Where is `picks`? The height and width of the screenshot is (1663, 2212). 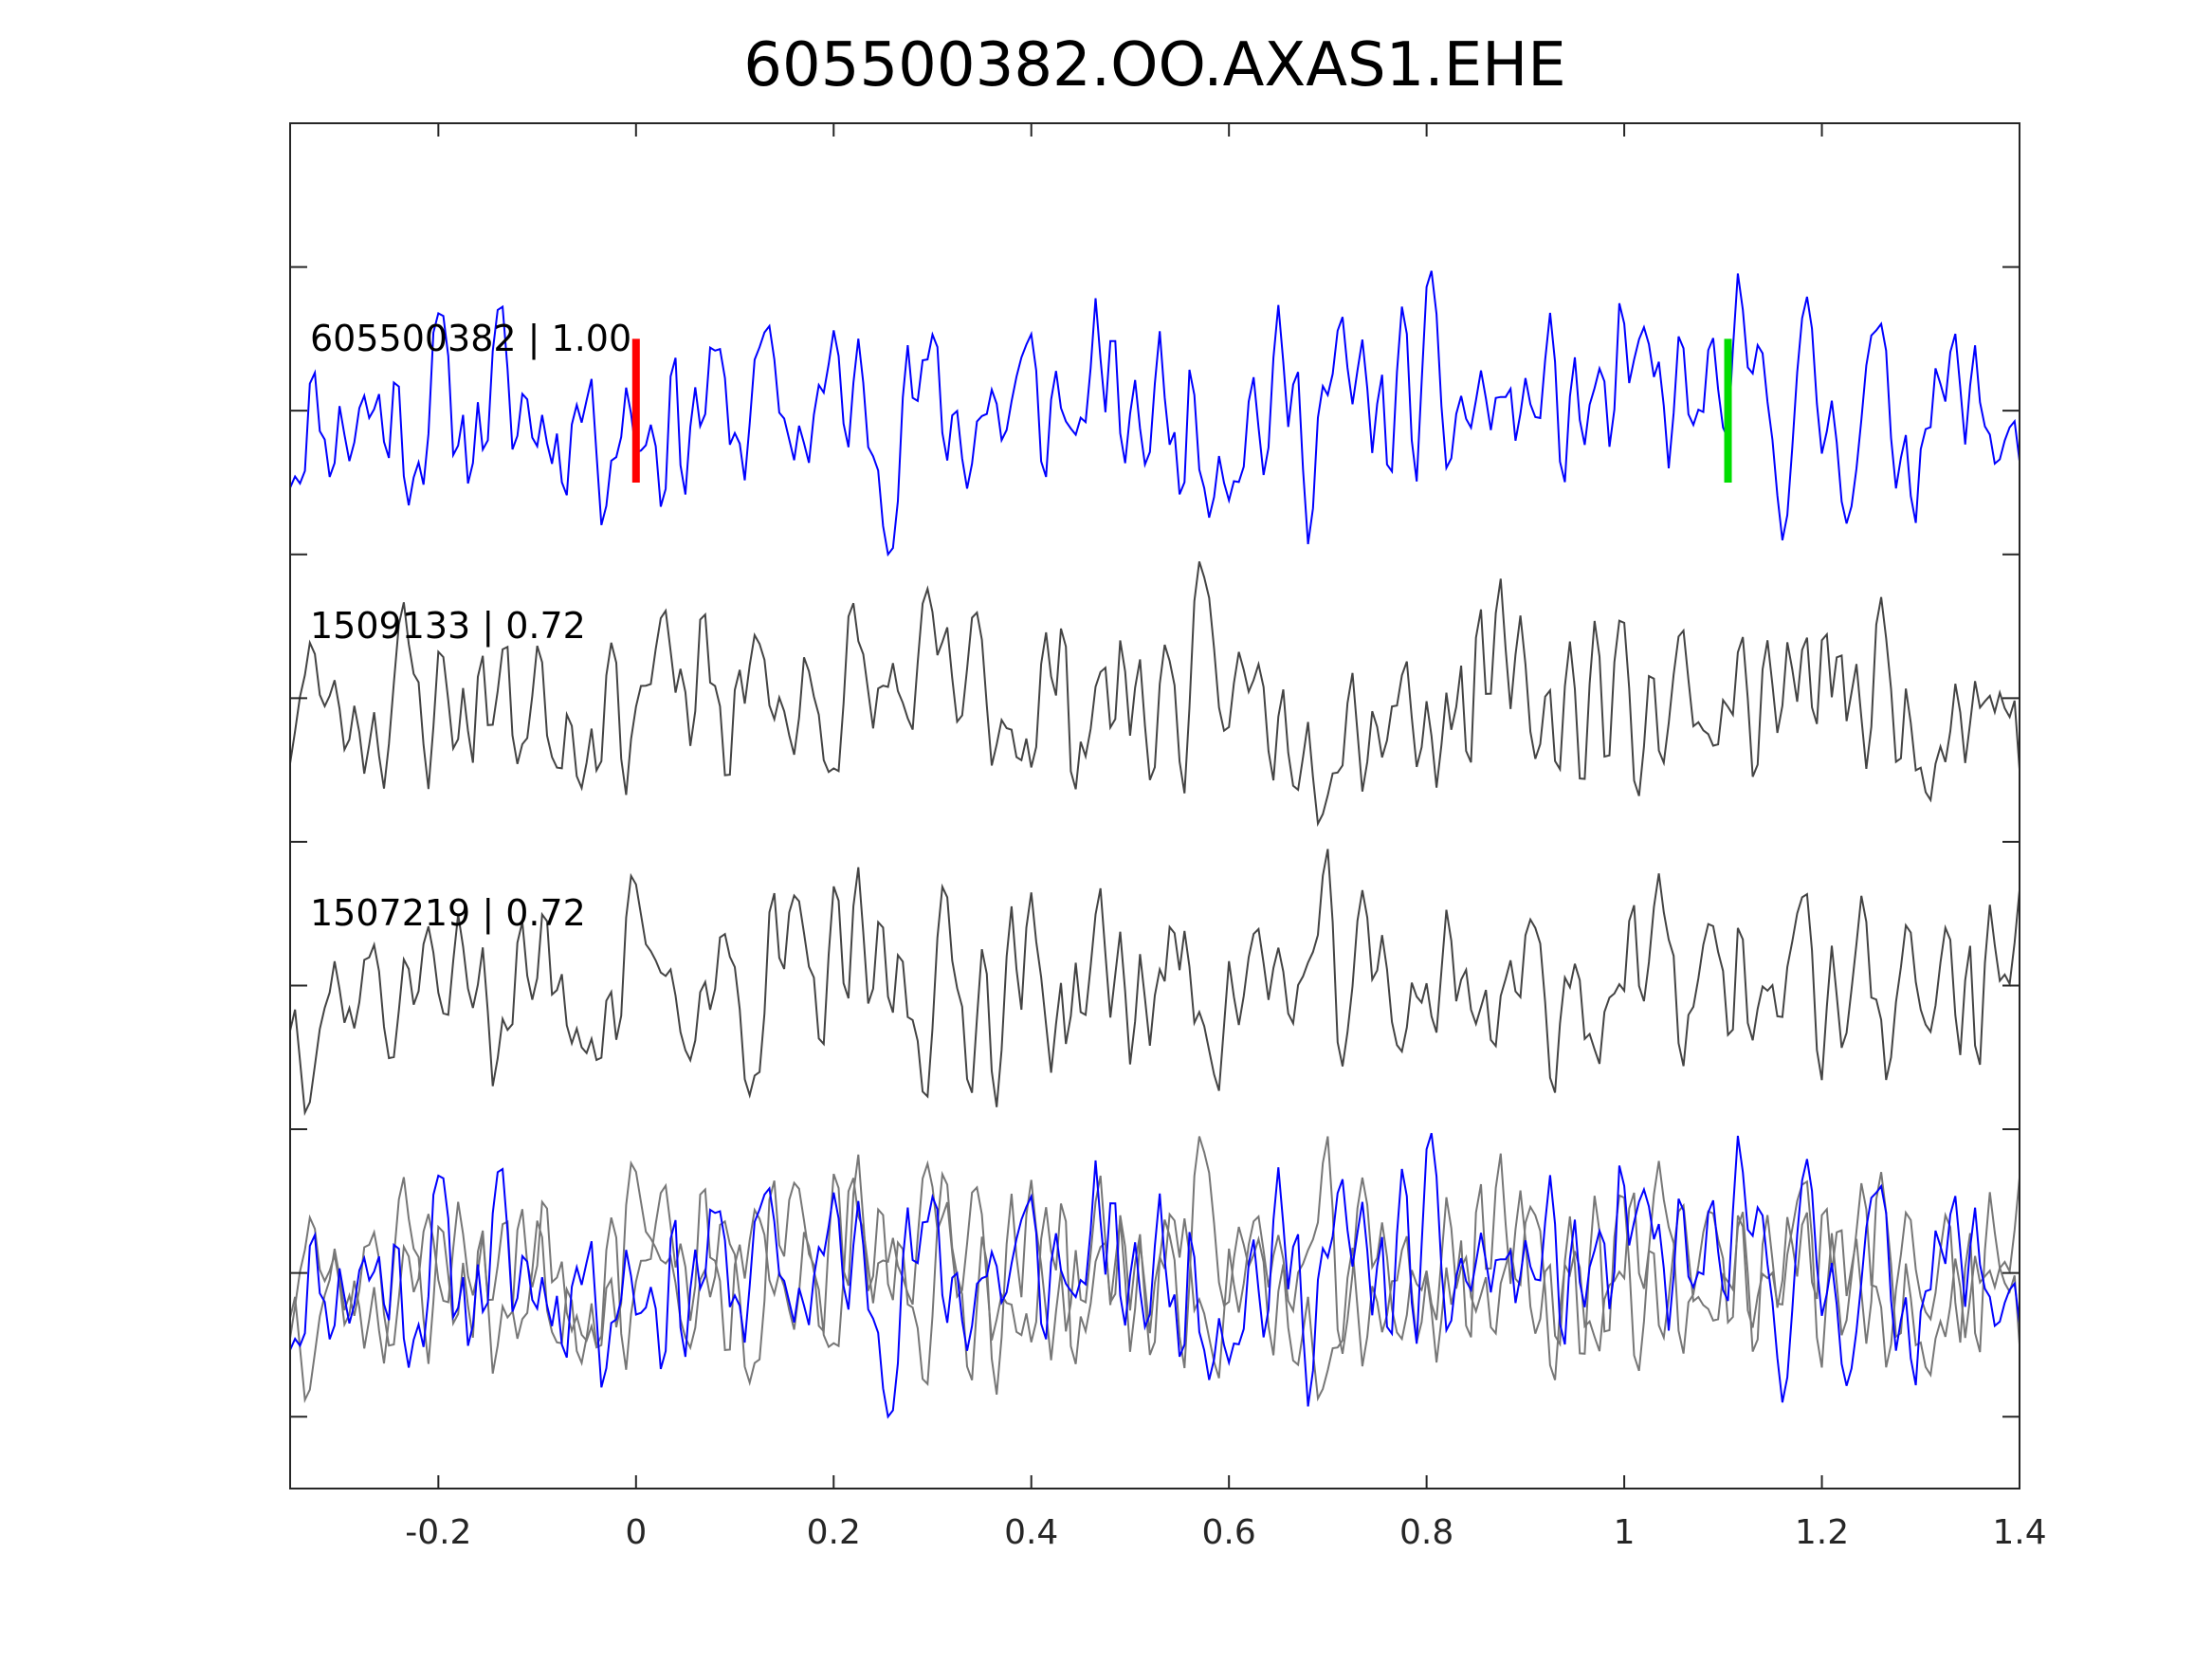 picks is located at coordinates (1181, 410).